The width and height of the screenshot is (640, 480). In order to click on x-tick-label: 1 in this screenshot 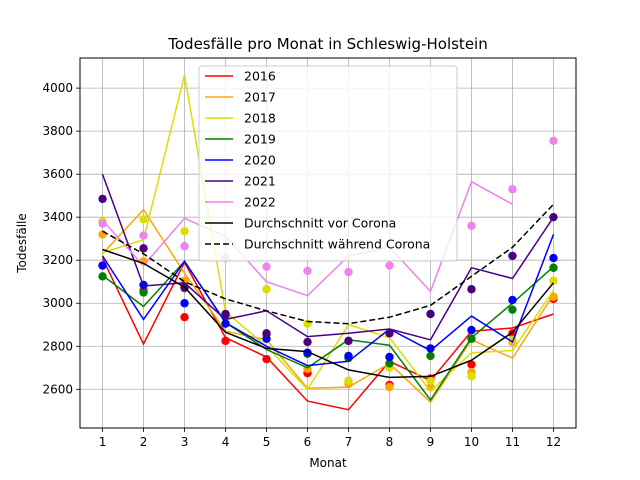, I will do `click(103, 442)`.